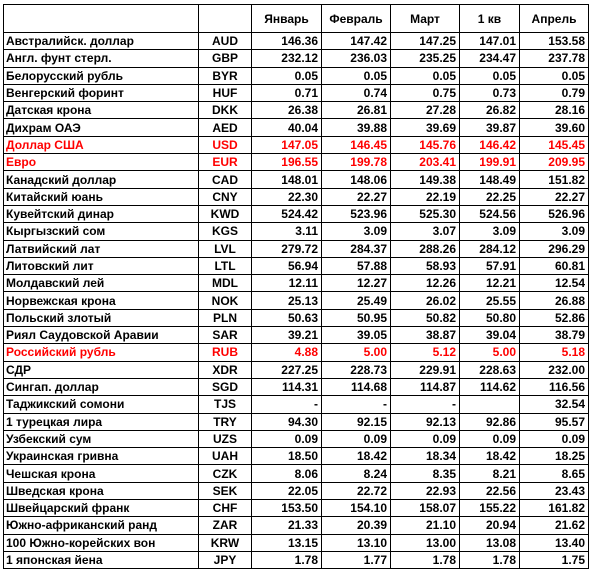 The image size is (589, 575). What do you see at coordinates (225, 352) in the screenshot?
I see `currency-code-cell: RUB` at bounding box center [225, 352].